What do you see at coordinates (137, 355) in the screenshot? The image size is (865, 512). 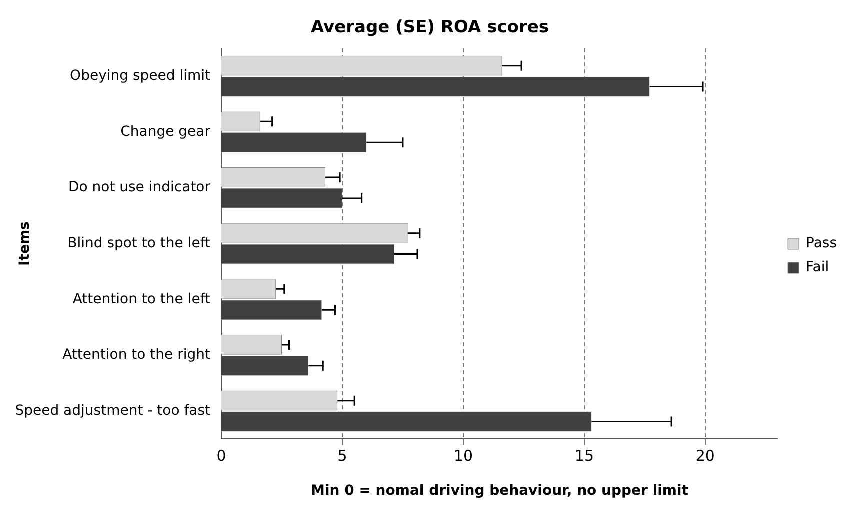 I see `y-tick-label: Attention to the right` at bounding box center [137, 355].